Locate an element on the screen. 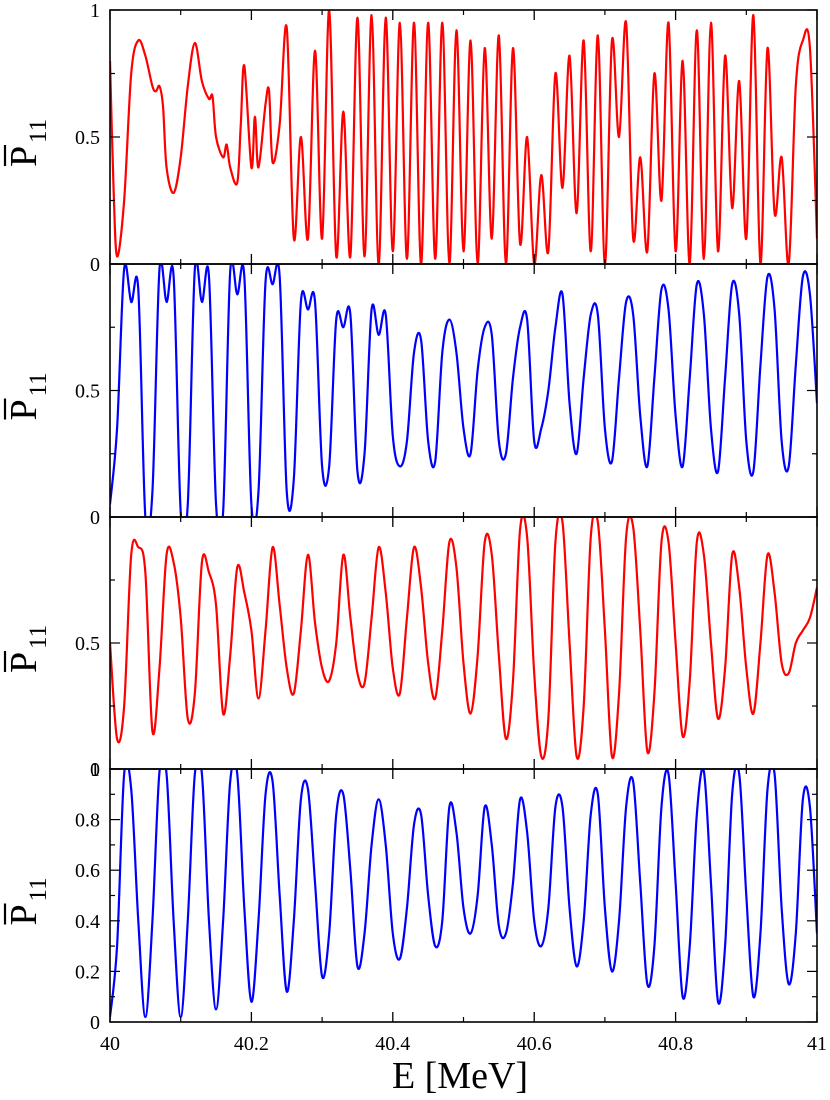  x-axis-title: E [MeV] is located at coordinates (460, 1076).